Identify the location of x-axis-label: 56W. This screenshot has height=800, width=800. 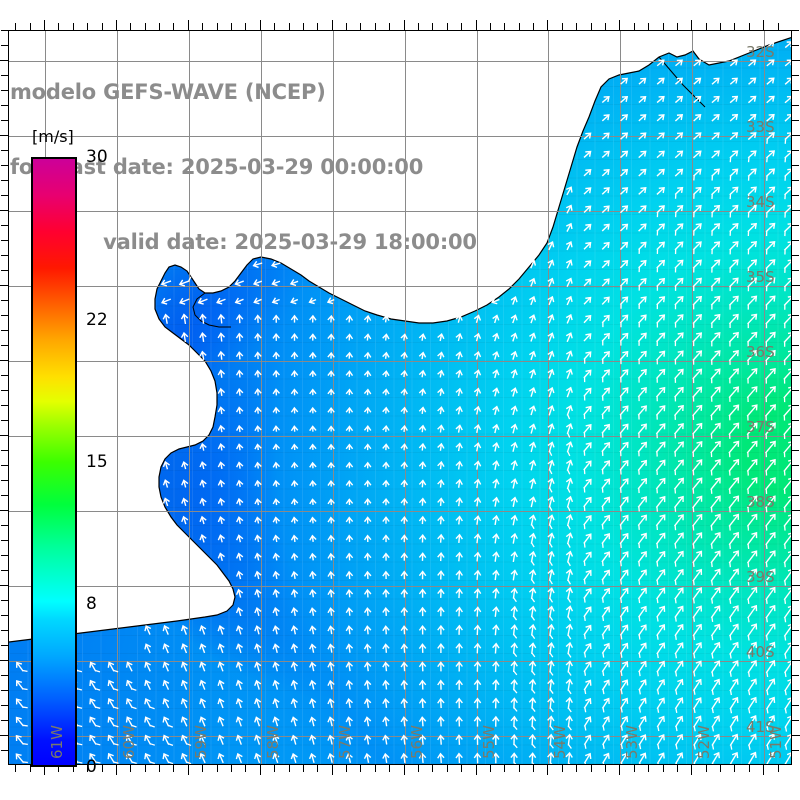
(416, 742).